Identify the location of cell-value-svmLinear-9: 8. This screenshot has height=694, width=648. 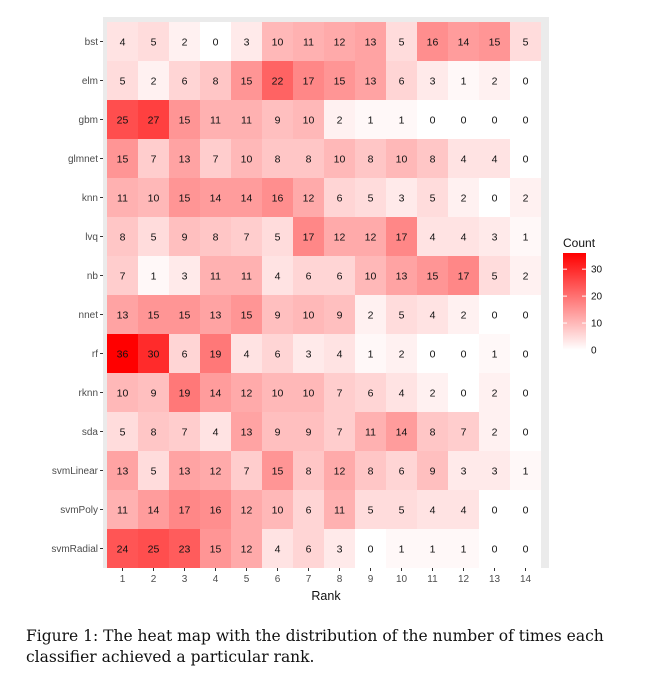
(371, 472).